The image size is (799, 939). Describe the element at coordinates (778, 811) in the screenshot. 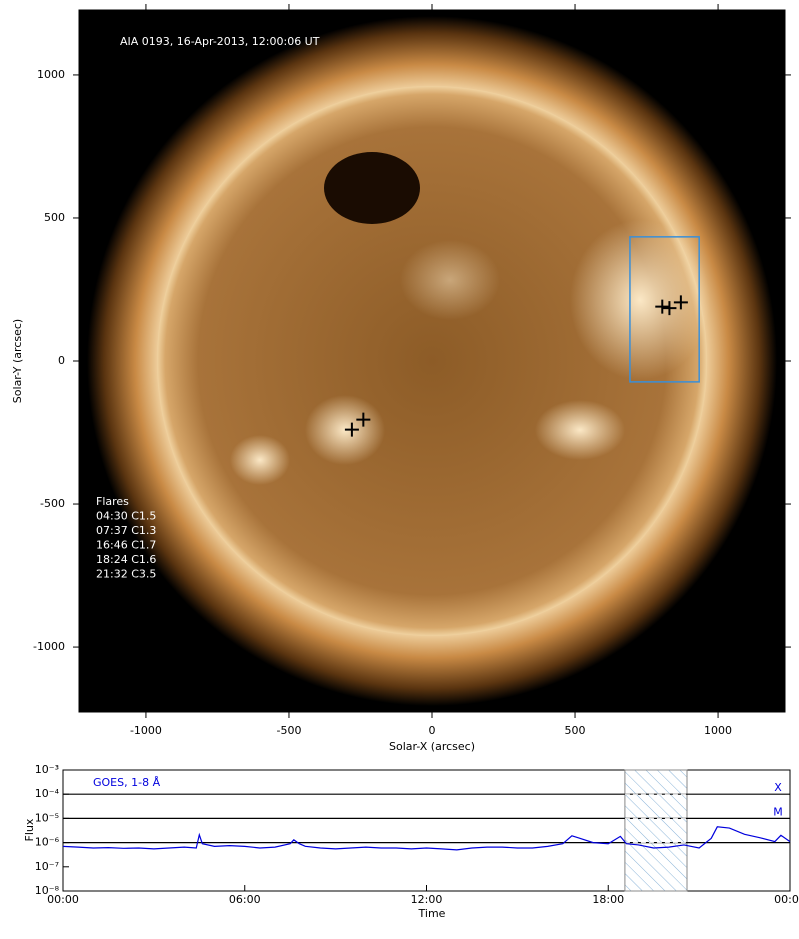

I see `class-label: M` at that location.